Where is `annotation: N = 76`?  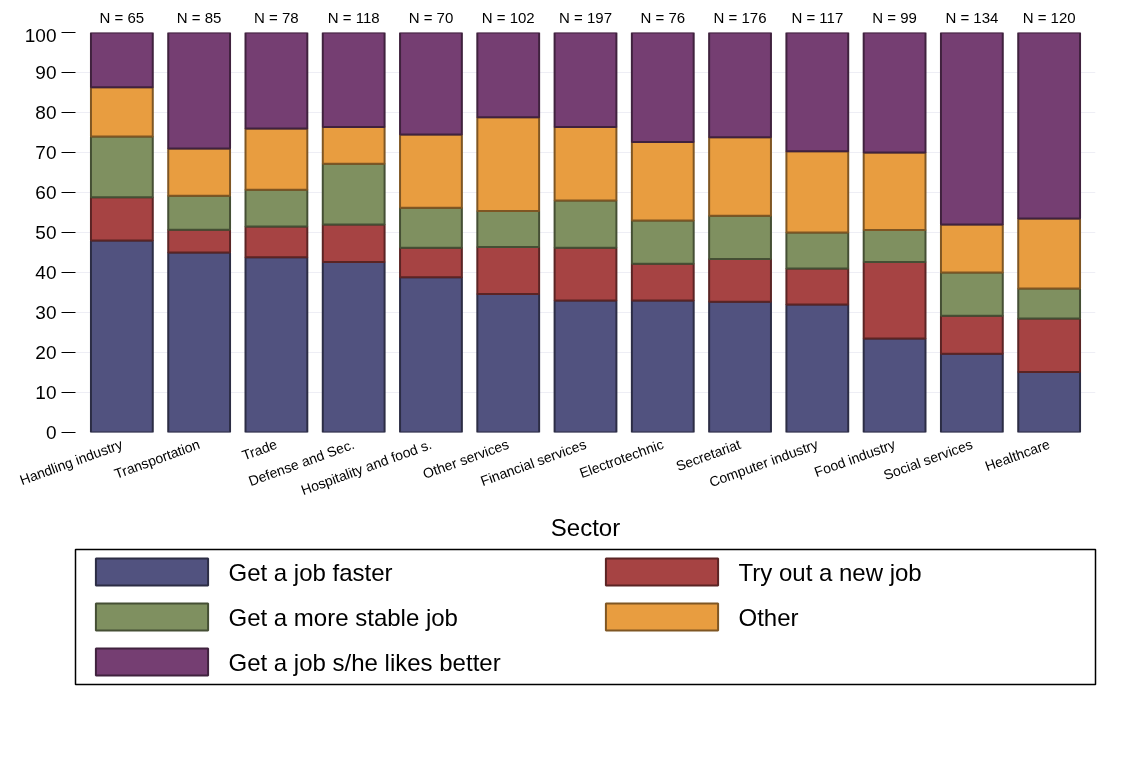
annotation: N = 76 is located at coordinates (663, 17).